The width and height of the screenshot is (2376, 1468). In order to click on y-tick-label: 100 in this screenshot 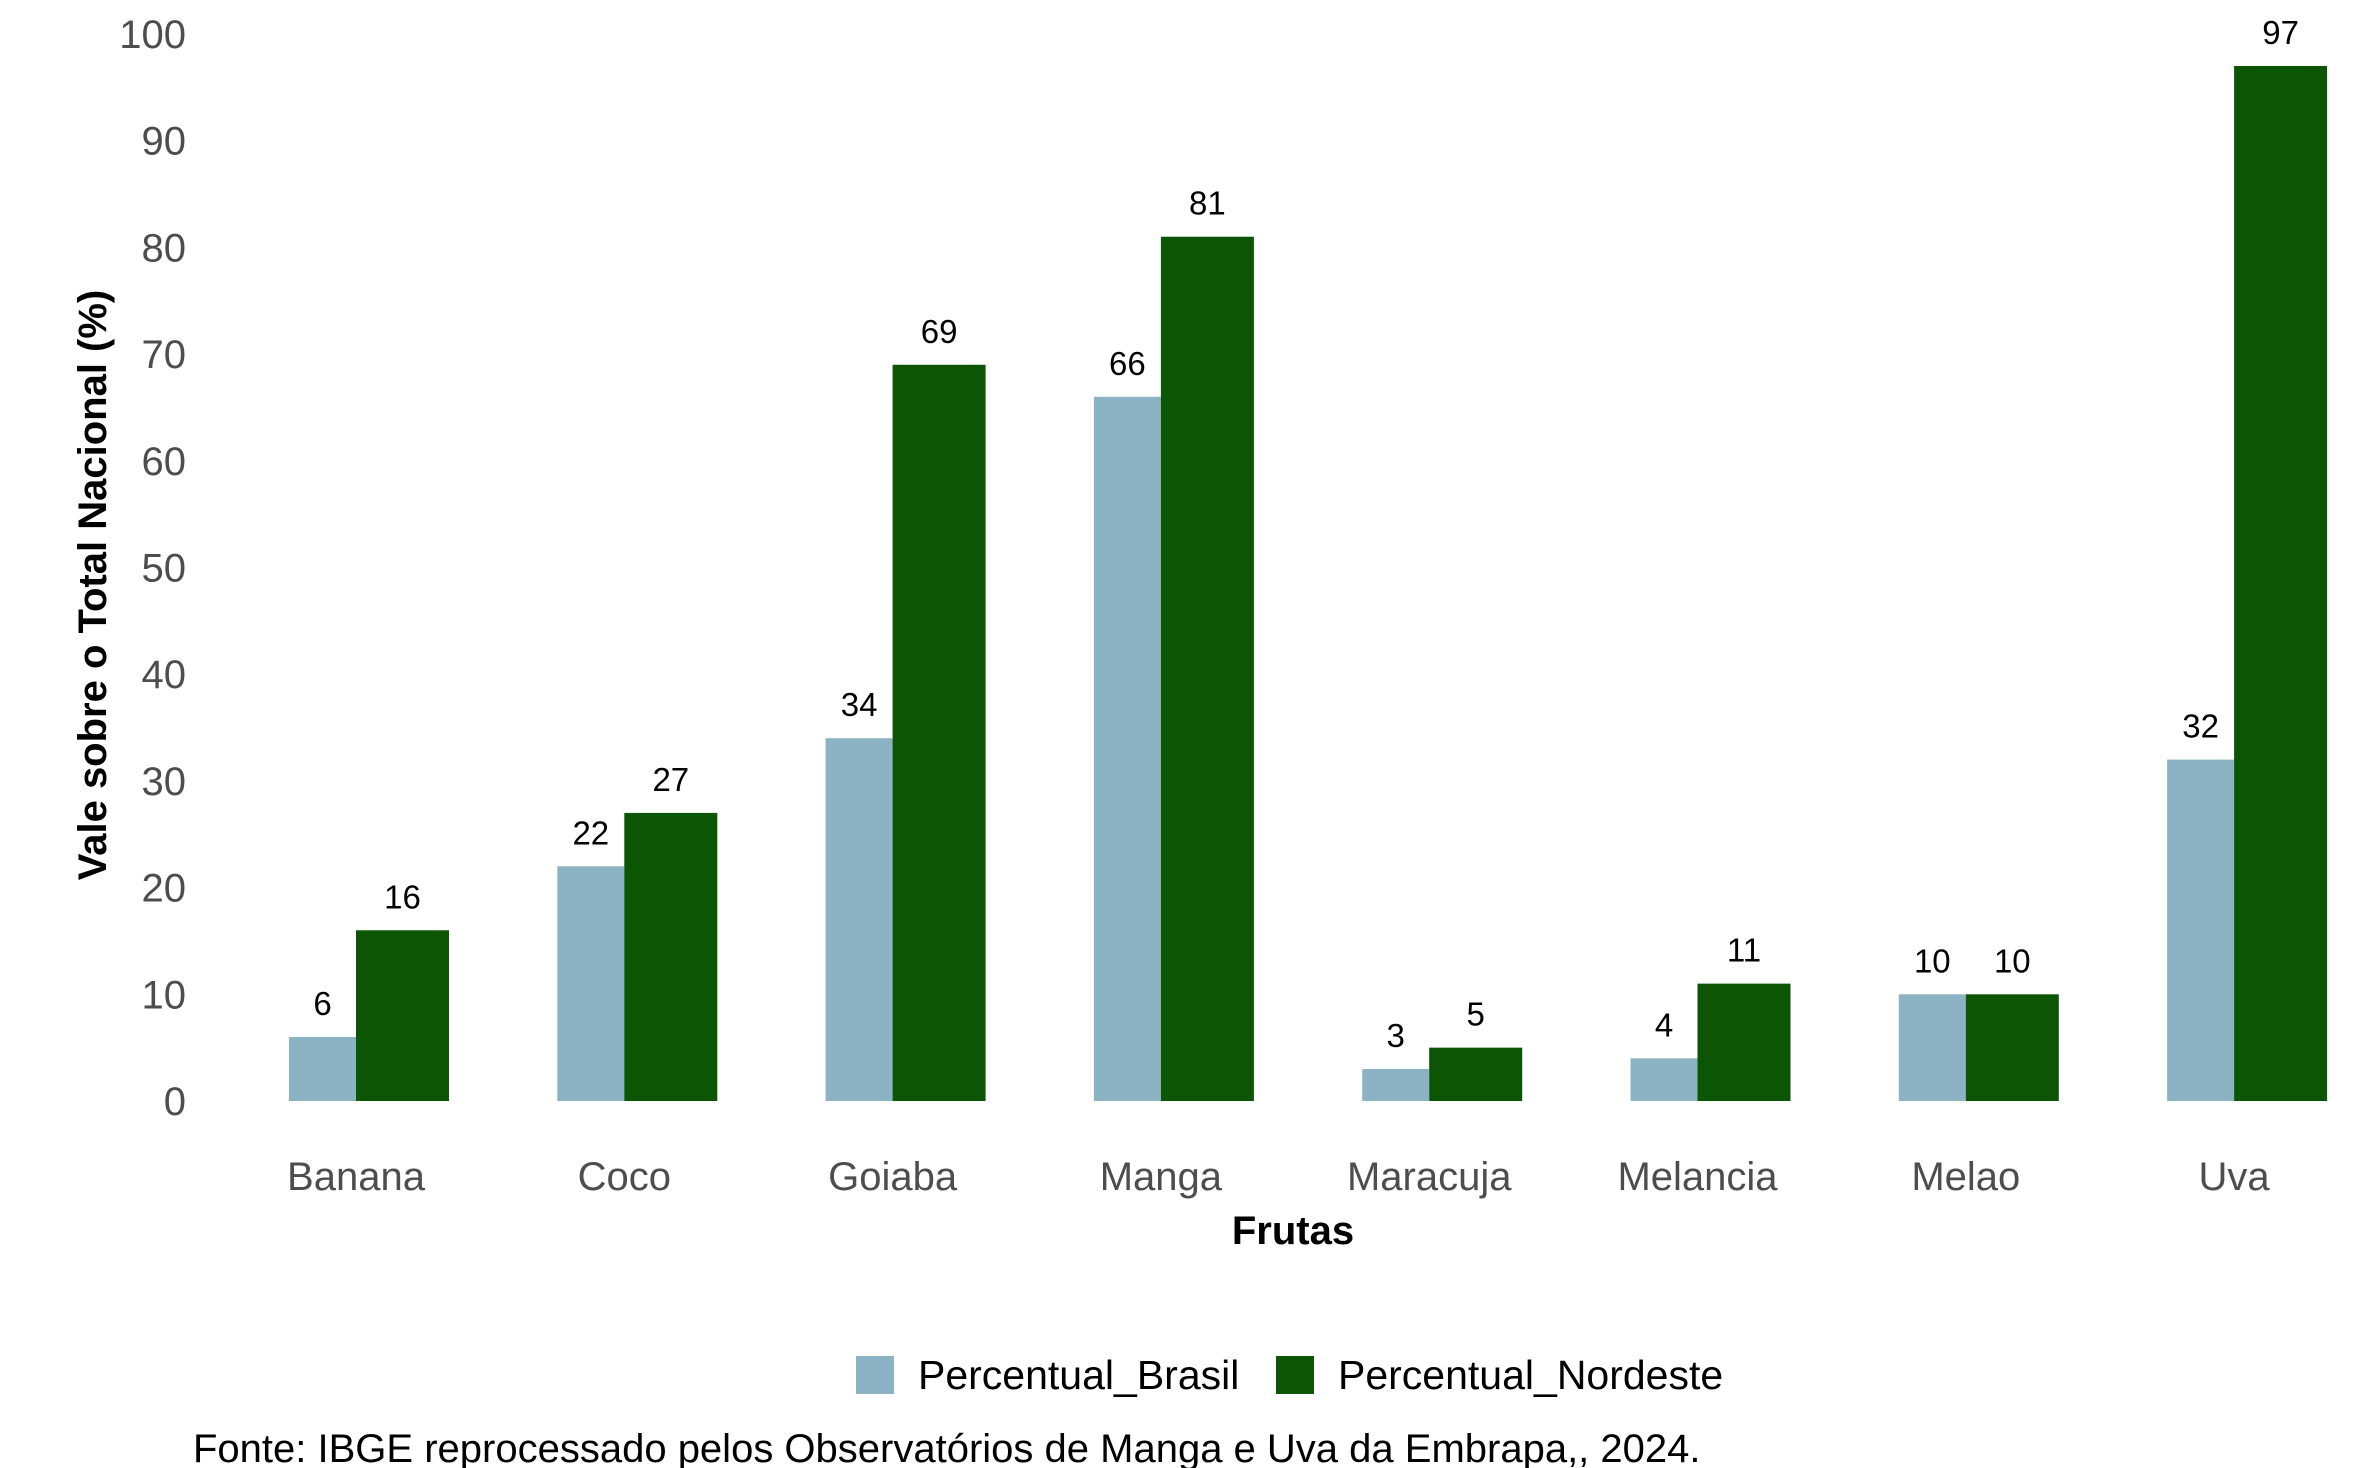, I will do `click(152, 35)`.